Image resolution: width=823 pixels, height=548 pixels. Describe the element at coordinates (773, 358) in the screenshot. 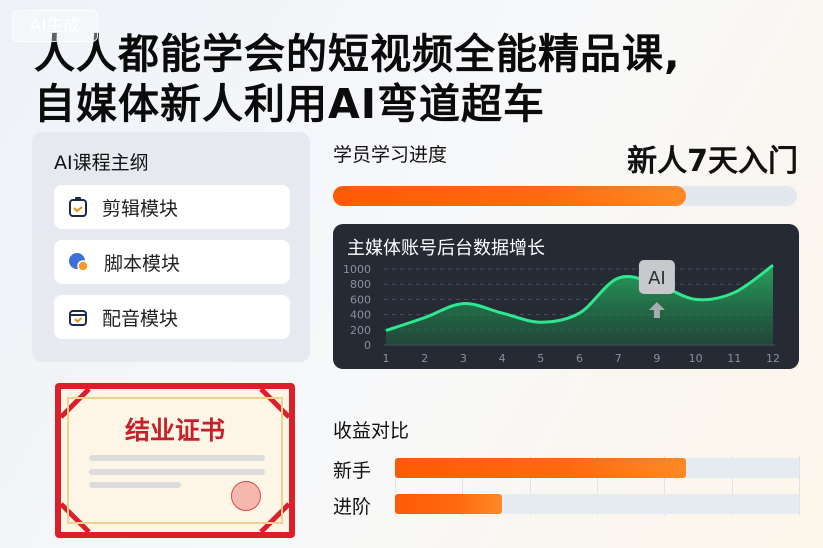

I see `x-tick-label: 12` at that location.